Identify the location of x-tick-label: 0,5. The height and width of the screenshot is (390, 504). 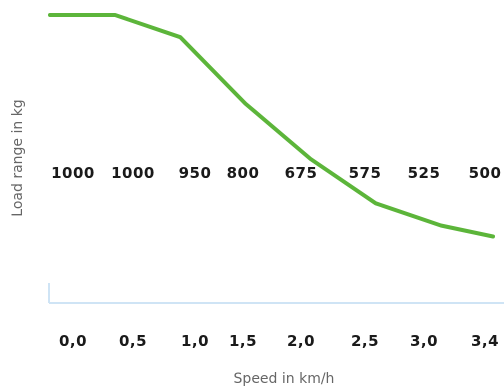
(133, 341).